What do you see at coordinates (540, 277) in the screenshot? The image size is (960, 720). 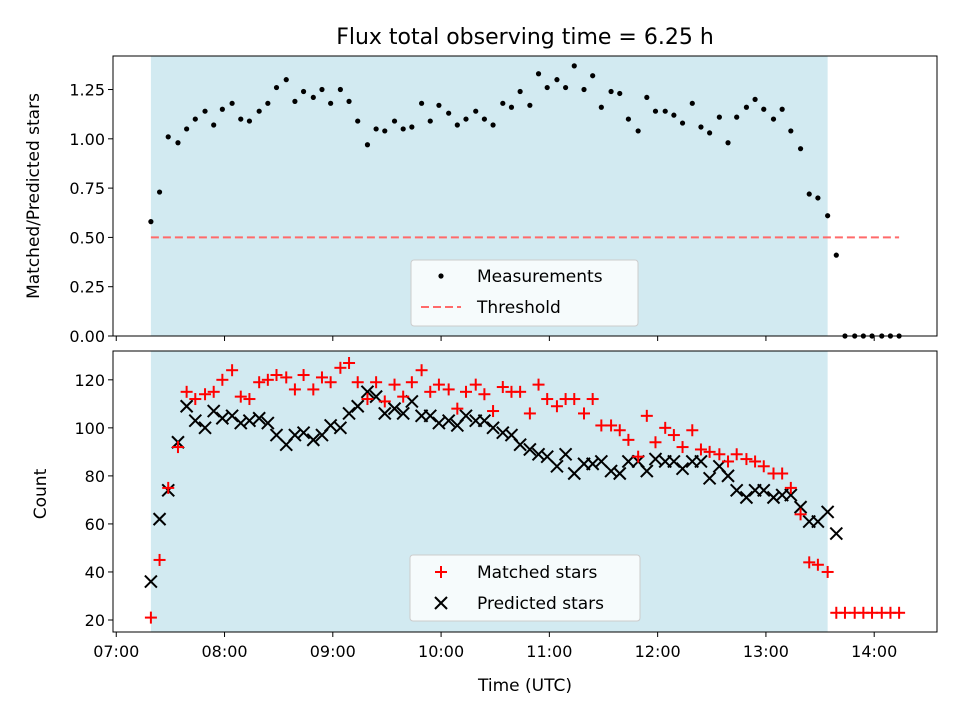 I see `measurements-legend-label: Measurements` at bounding box center [540, 277].